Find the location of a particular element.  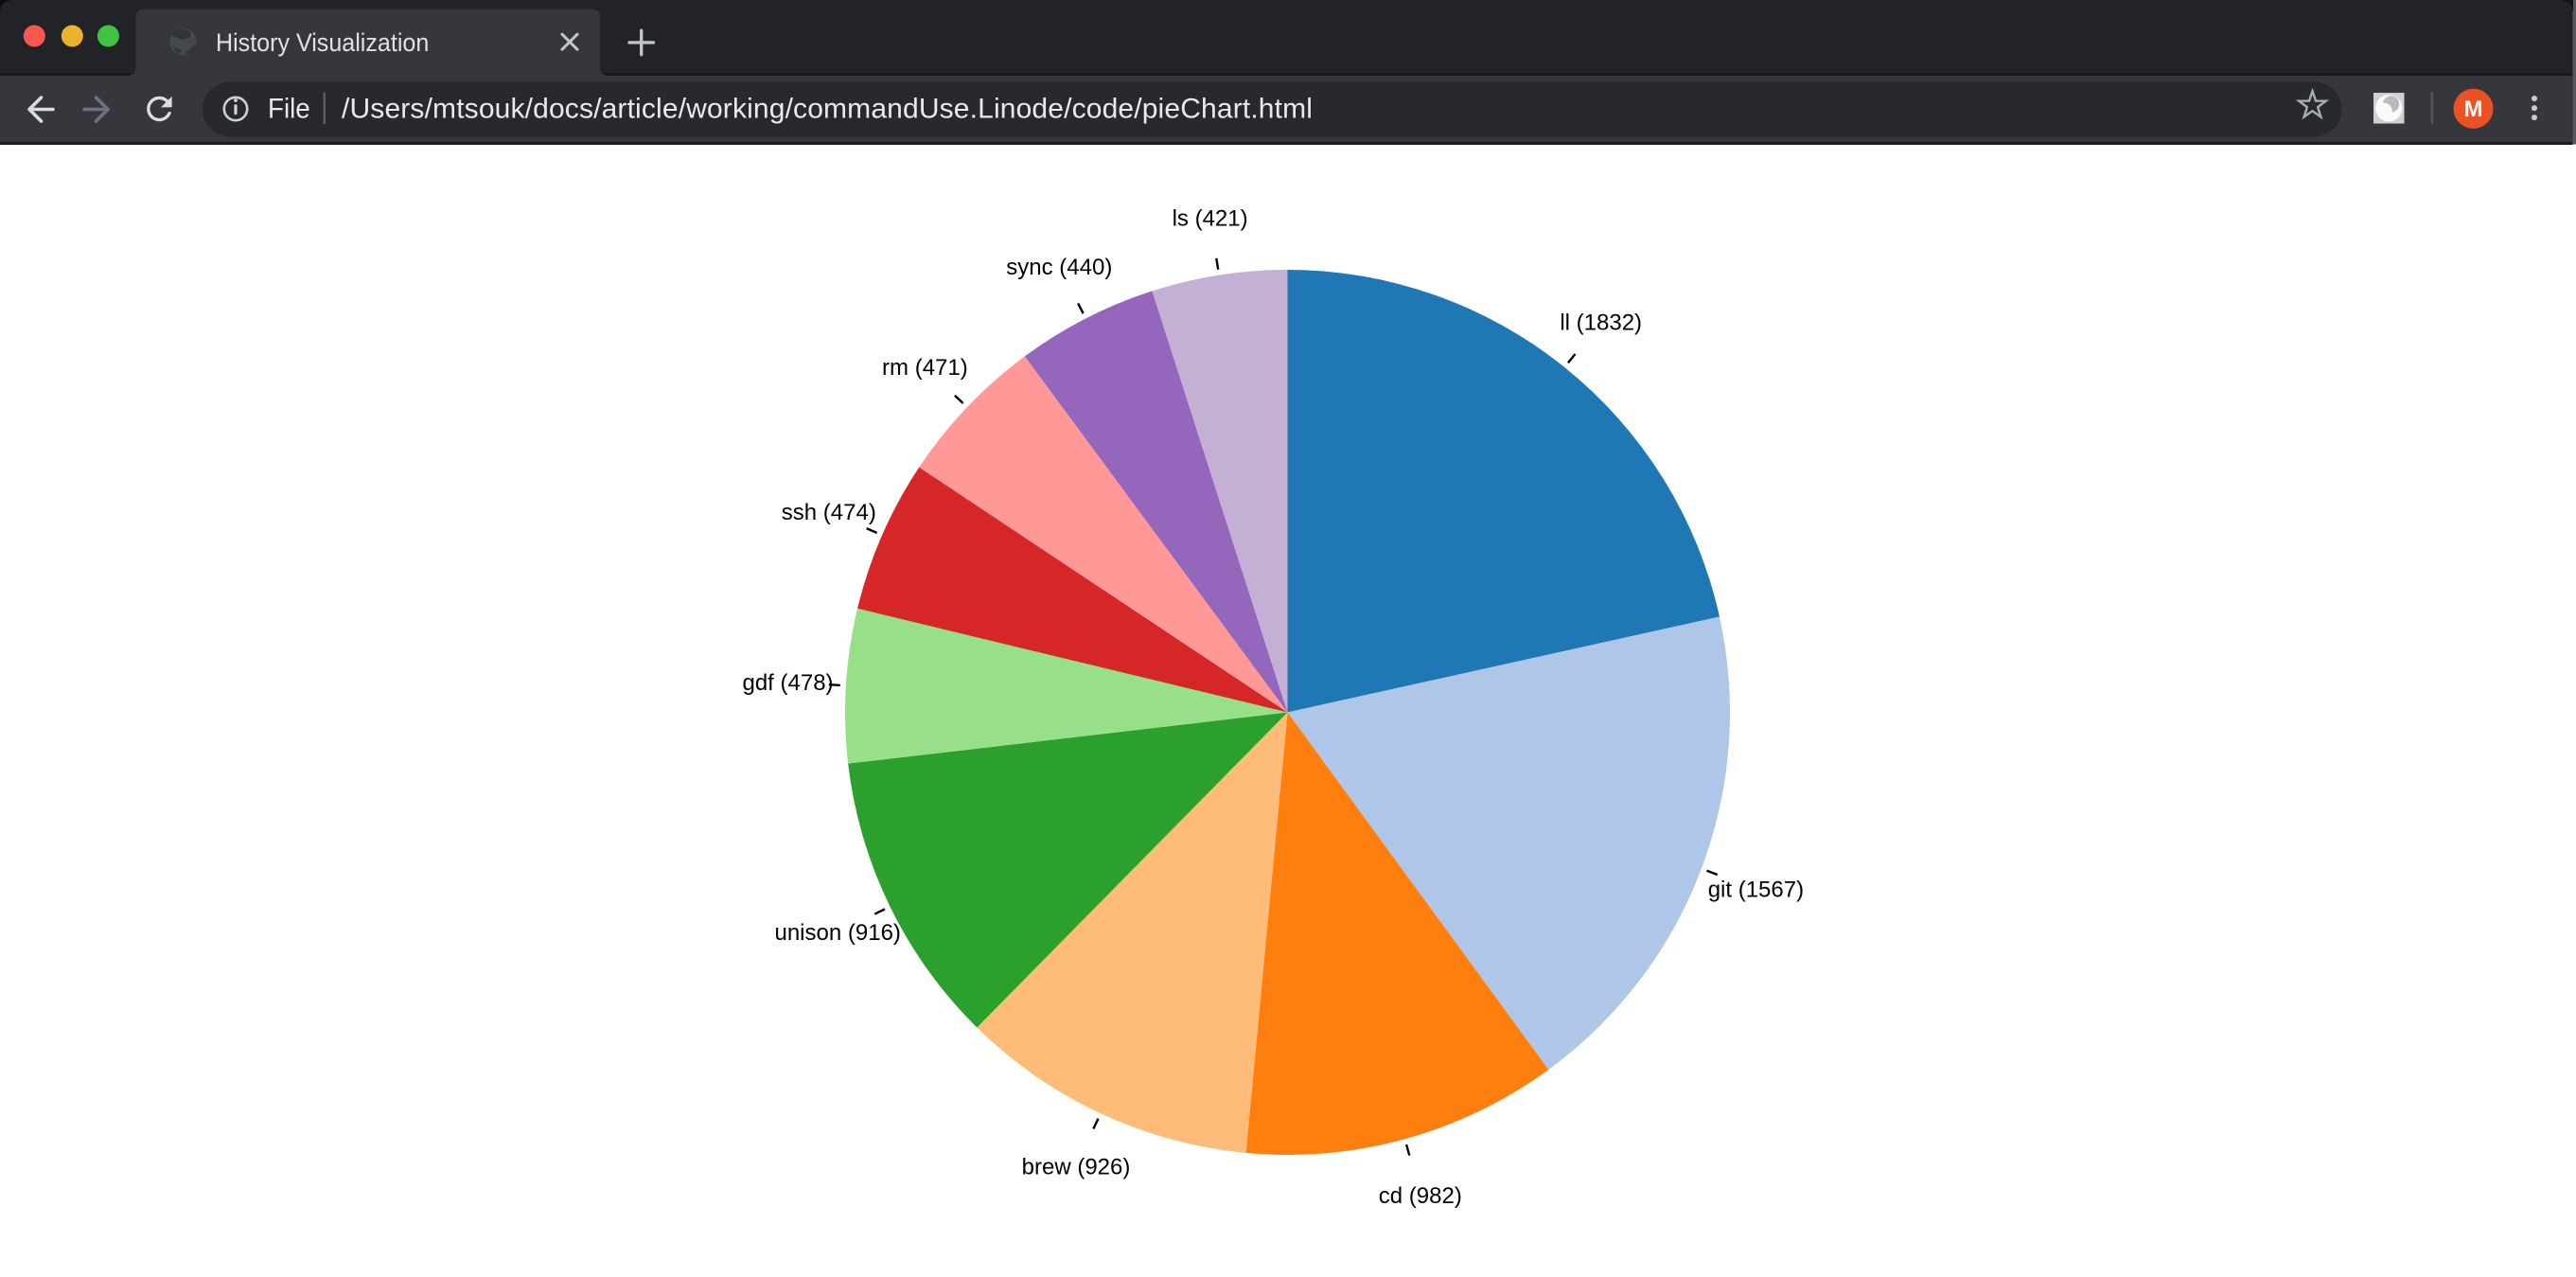

svg-text: ssh (474) is located at coordinates (829, 512).